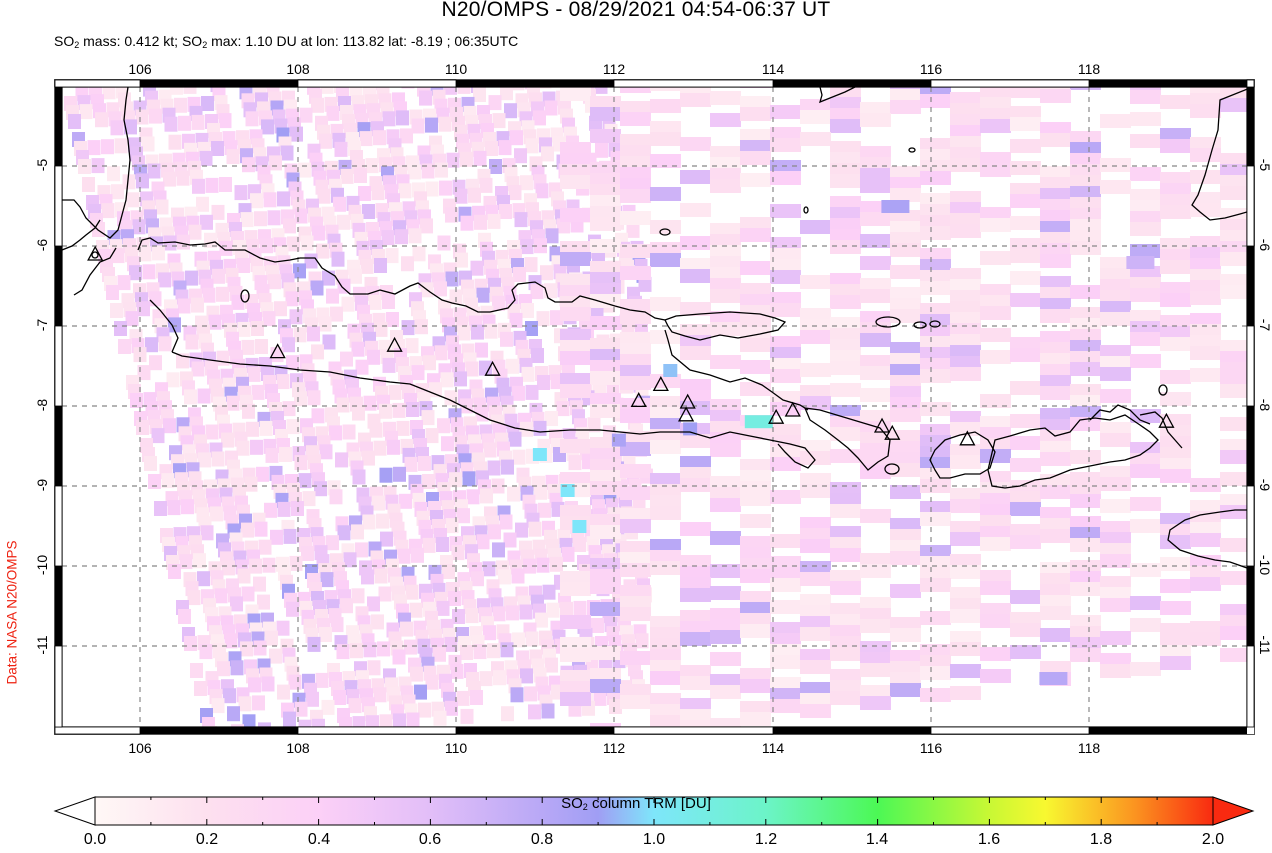 The image size is (1272, 853). Describe the element at coordinates (773, 748) in the screenshot. I see `x-tick-bottom: 114` at that location.